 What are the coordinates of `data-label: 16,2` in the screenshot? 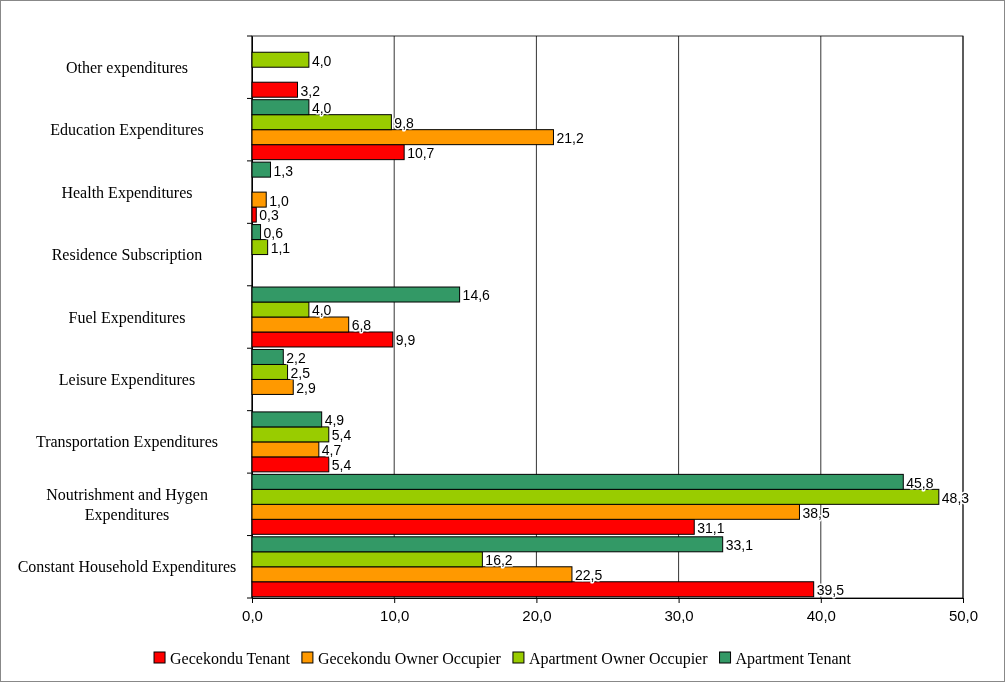 It's located at (499, 560).